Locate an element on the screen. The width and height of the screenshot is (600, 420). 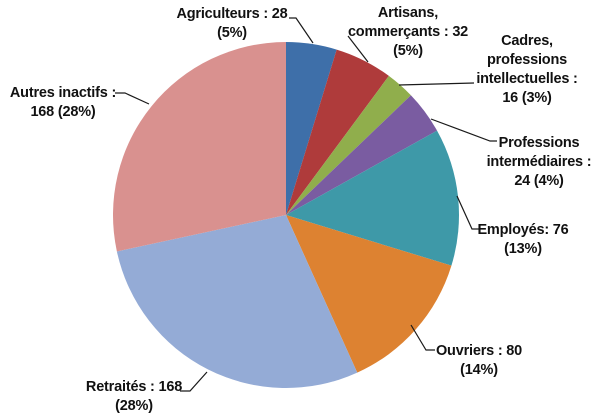
callout-autres-inactifs: Autres inactifs : 168 (28%) is located at coordinates (63, 102).